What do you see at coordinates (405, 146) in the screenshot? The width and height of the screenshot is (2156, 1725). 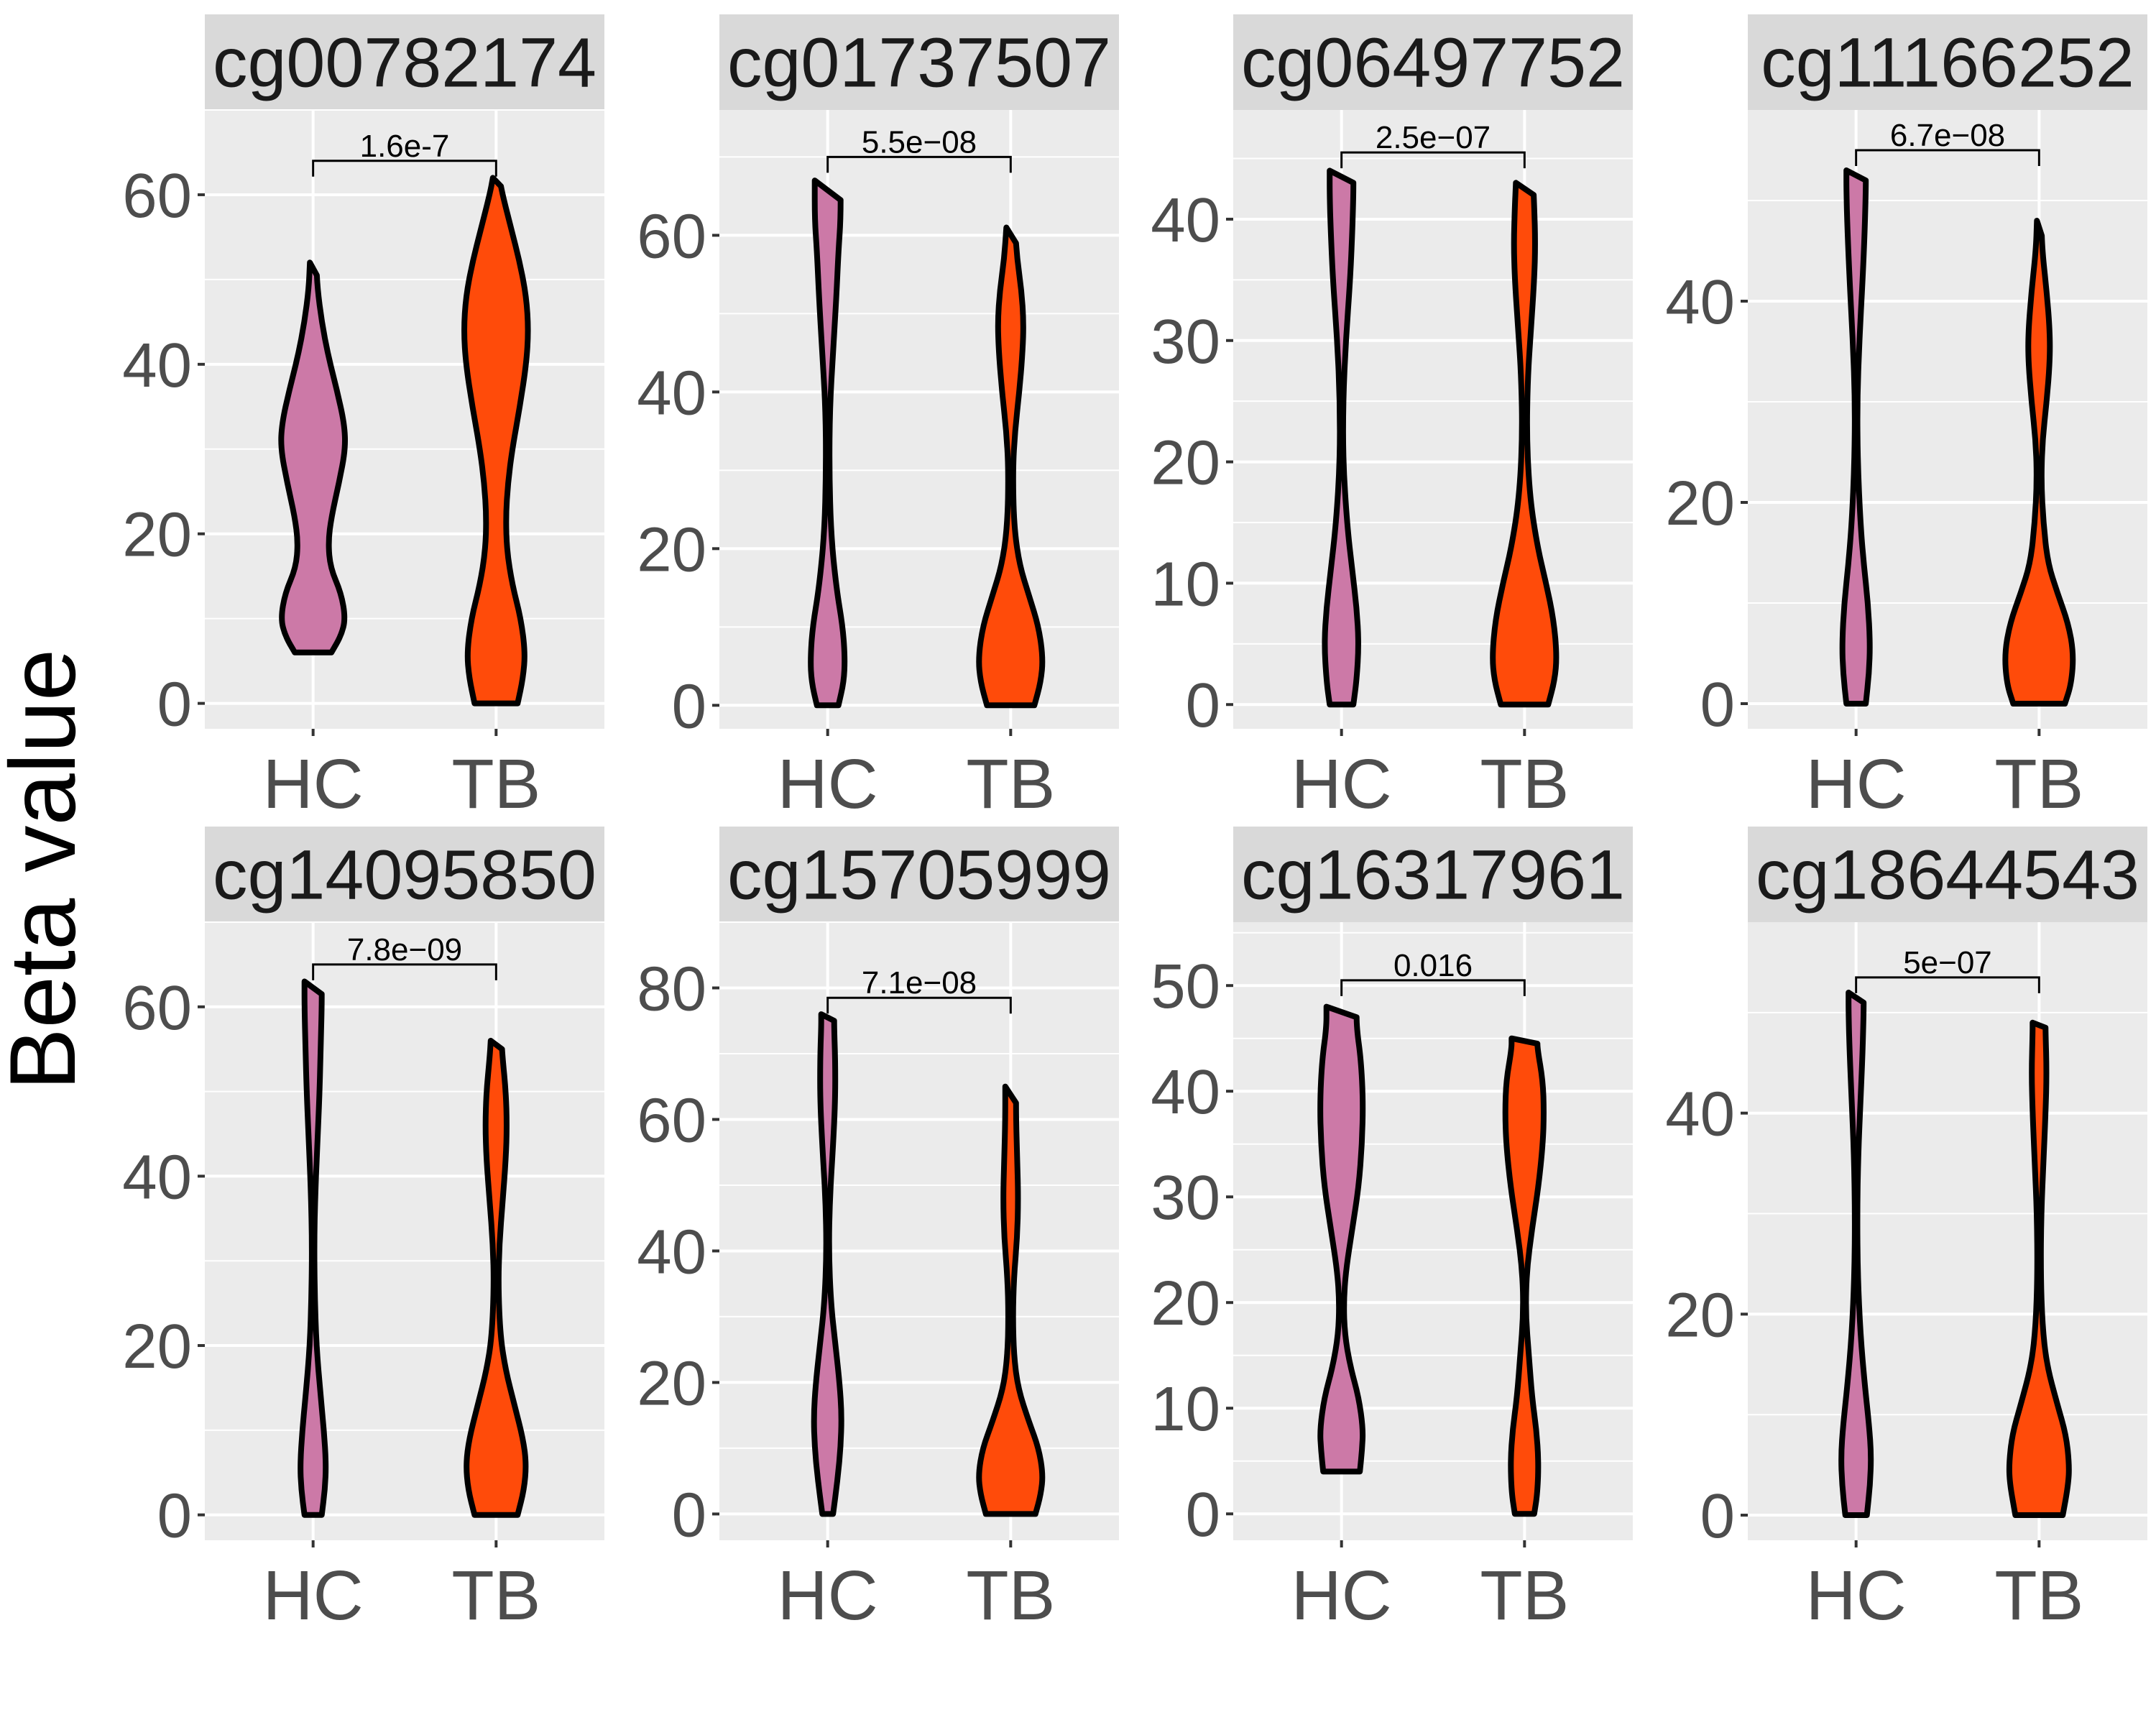 I see `p-value-label: 1.6e-7` at bounding box center [405, 146].